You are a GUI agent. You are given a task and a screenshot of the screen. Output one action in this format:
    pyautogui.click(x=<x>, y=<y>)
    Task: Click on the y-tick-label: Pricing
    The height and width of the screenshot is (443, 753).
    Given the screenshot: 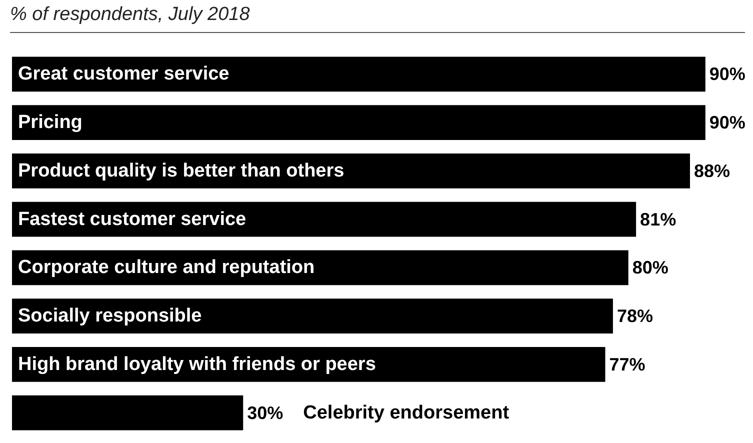 What is the action you would take?
    pyautogui.click(x=50, y=123)
    